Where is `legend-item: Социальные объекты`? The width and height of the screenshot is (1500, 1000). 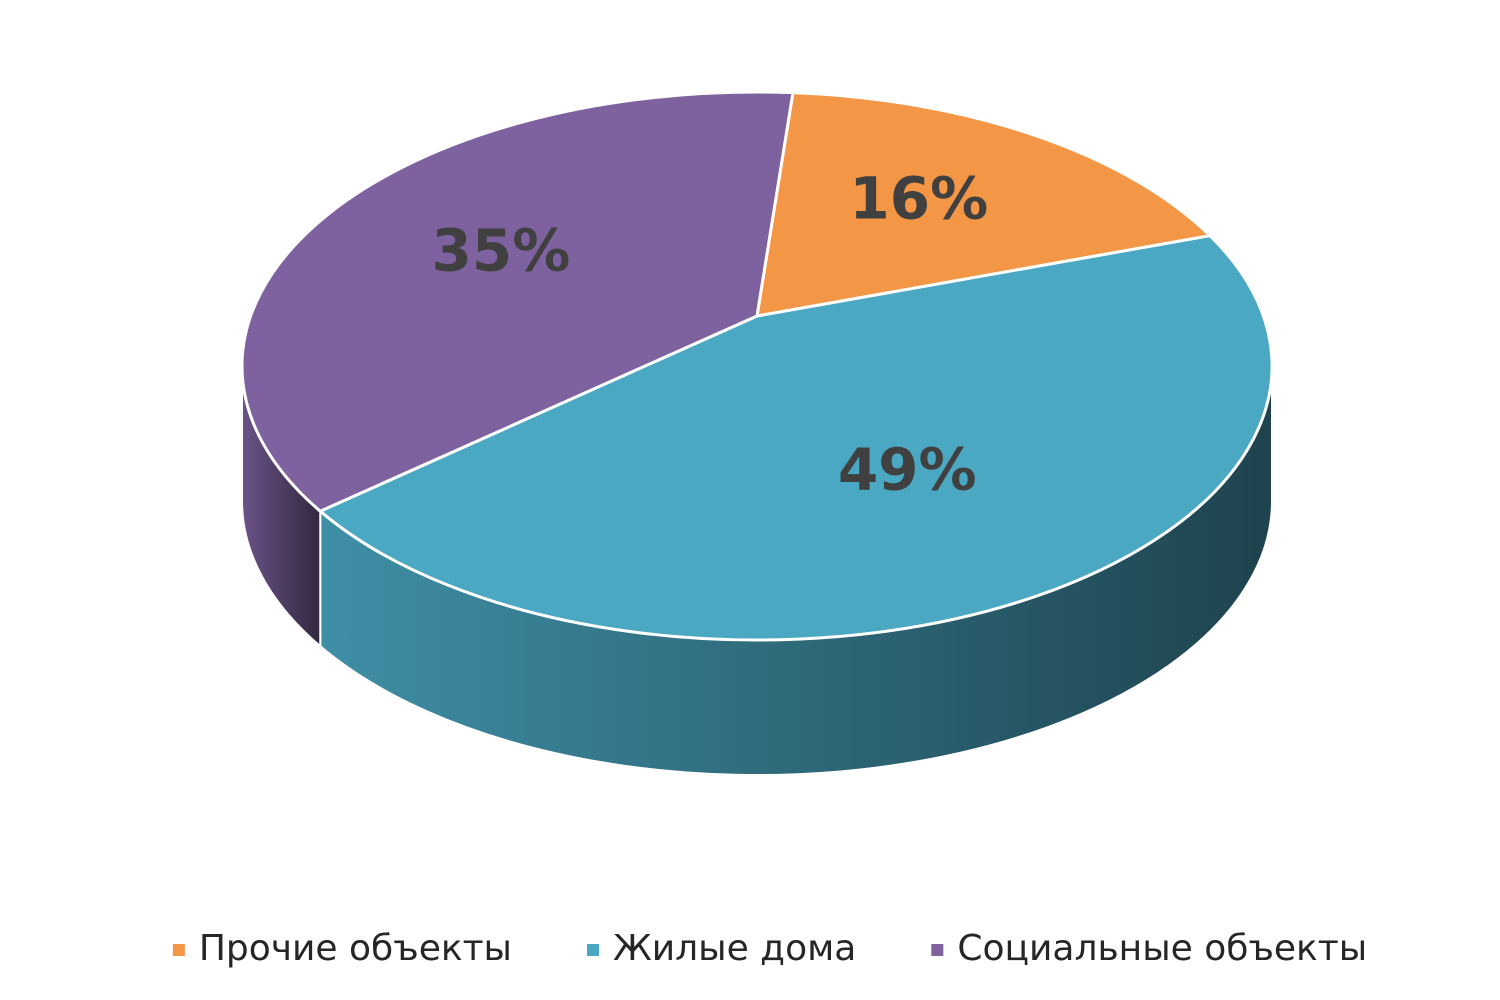 legend-item: Социальные объекты is located at coordinates (1149, 948).